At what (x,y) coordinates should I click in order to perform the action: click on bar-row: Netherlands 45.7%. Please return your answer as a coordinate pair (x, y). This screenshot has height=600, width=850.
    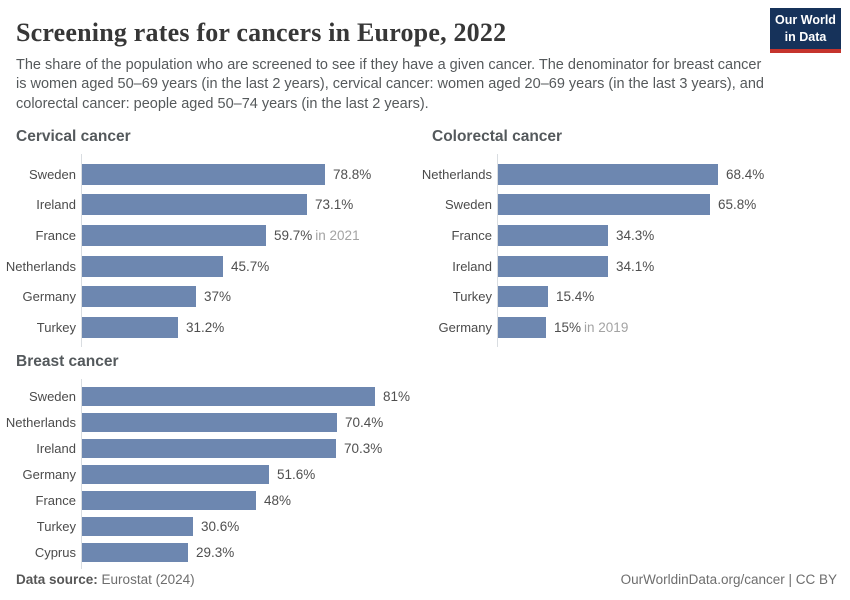
    Looking at the image, I should click on (218, 266).